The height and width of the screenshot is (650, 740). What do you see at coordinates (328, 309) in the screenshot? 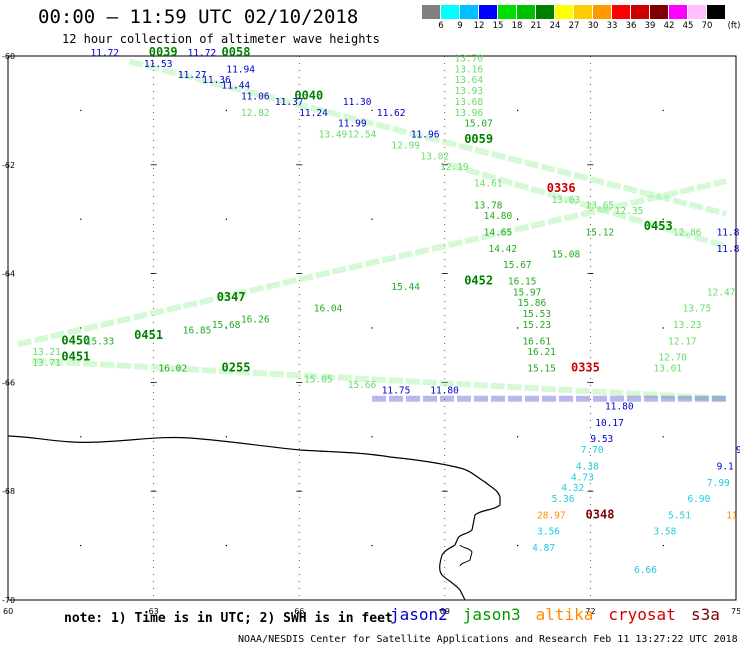
I see `swh-value-label: 16.04` at bounding box center [328, 309].